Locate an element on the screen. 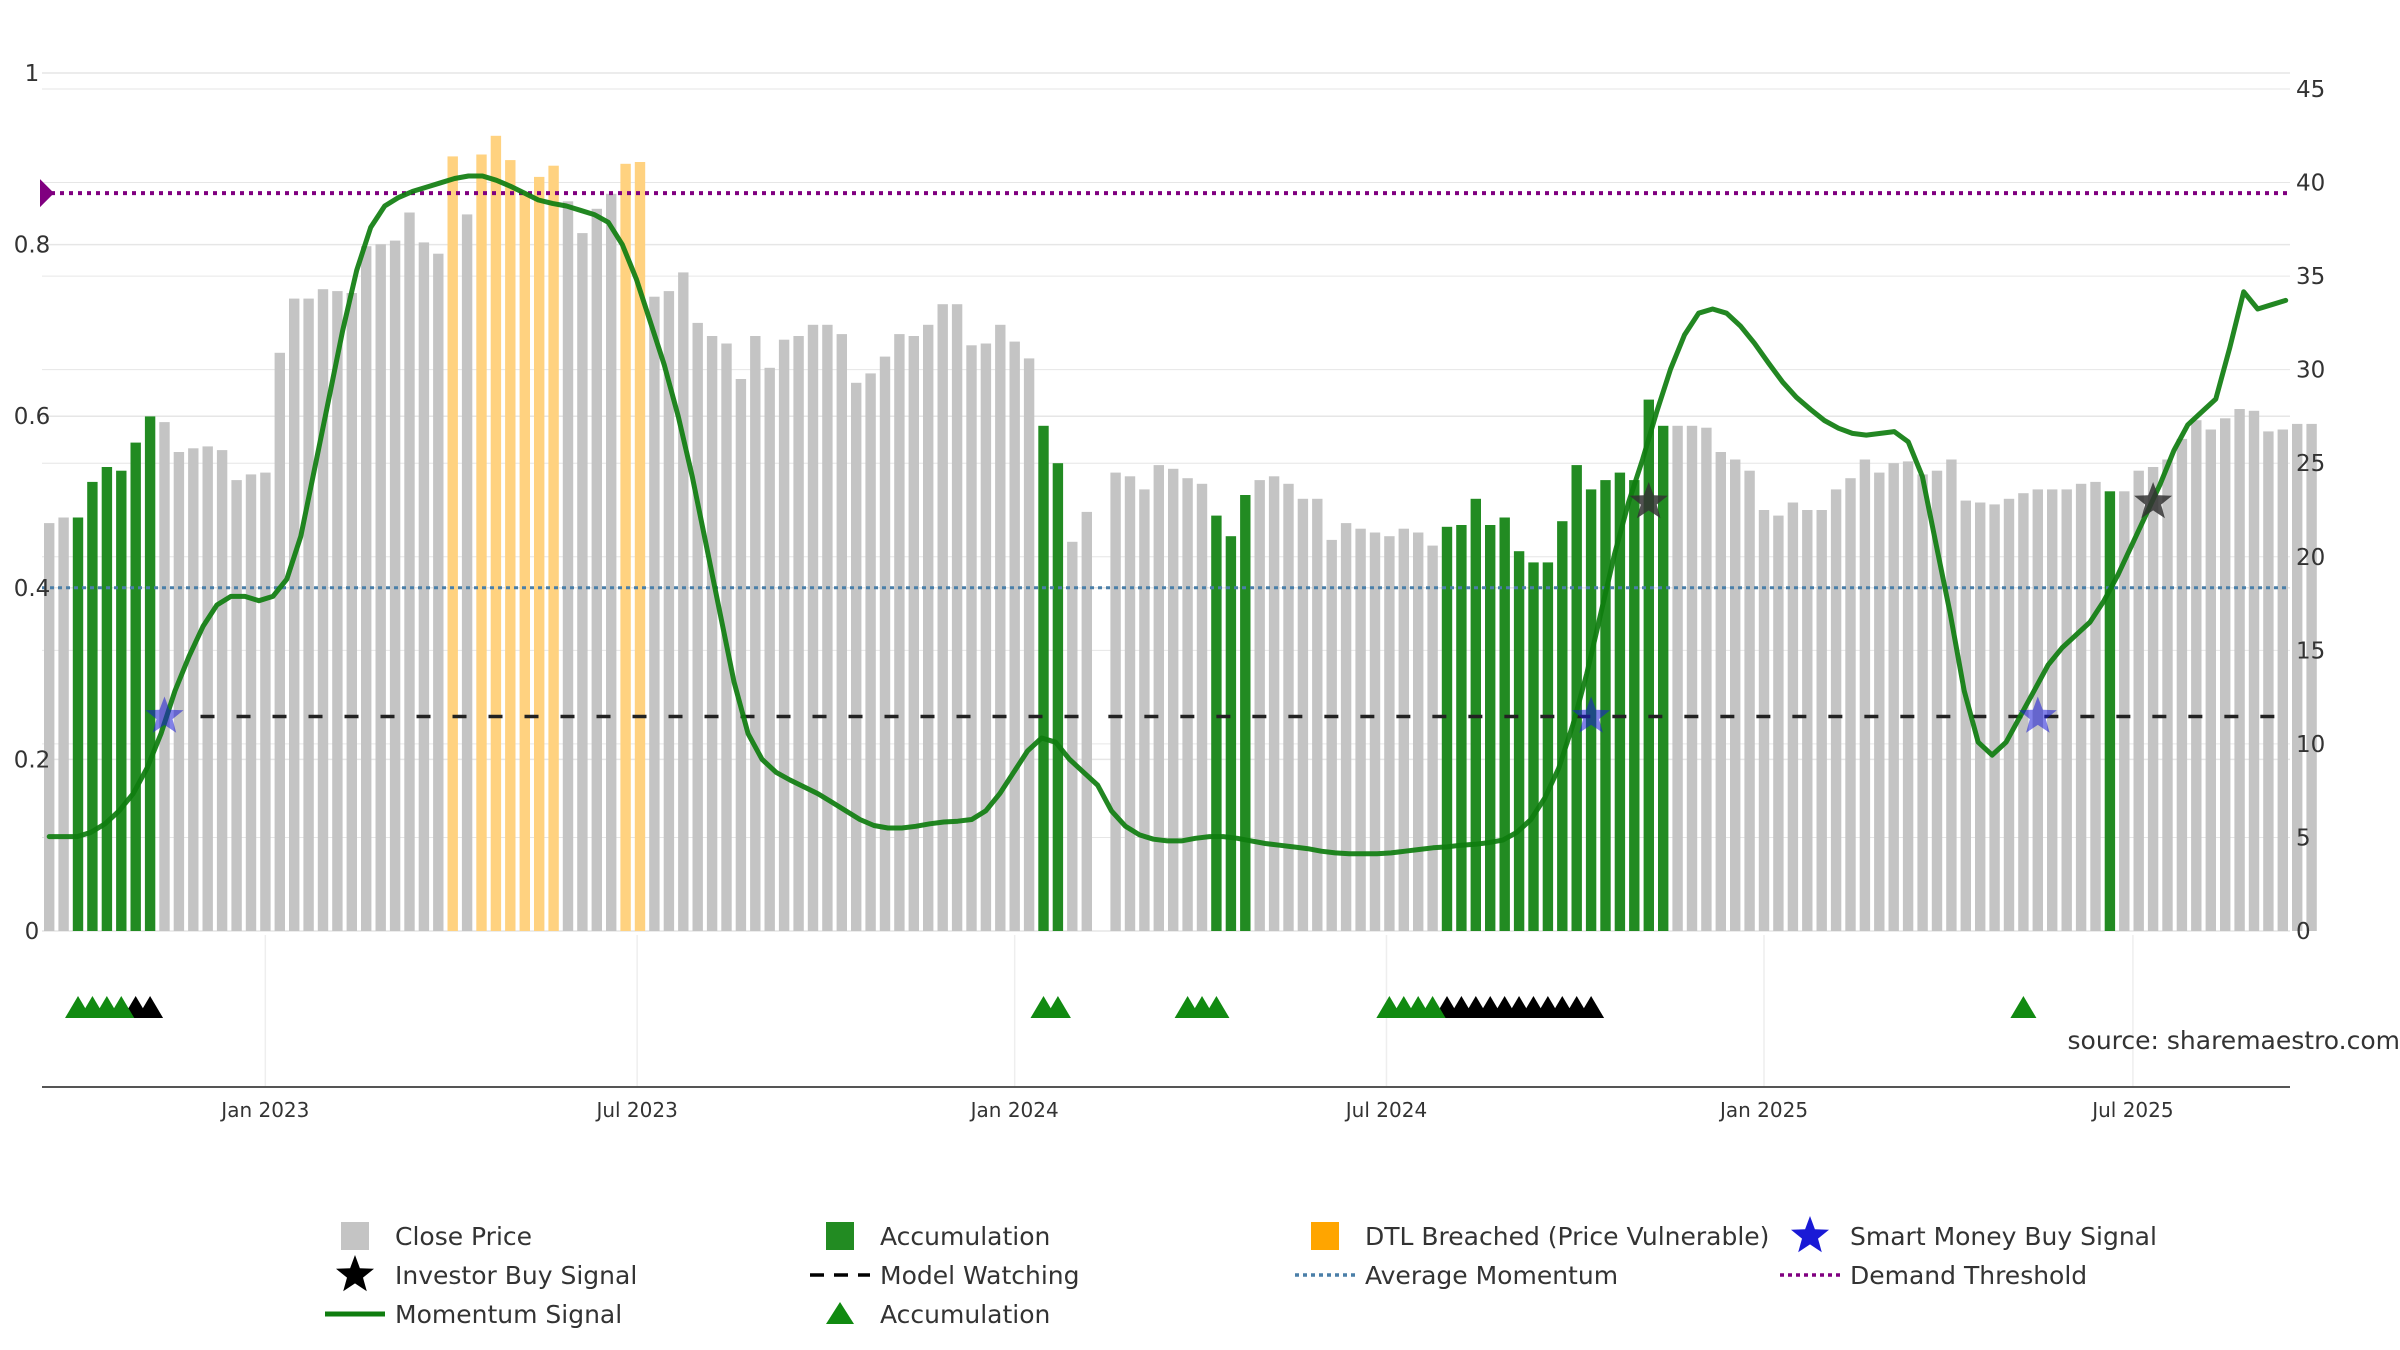 This screenshot has height=1350, width=2400. left-y-tick-label: 1 is located at coordinates (32, 74).